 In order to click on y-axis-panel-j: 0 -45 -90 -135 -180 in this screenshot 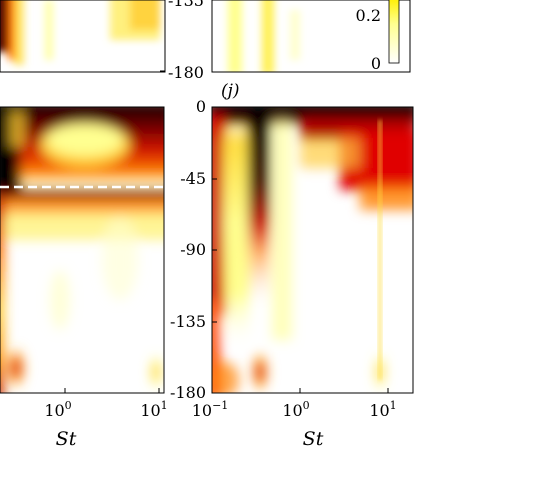, I will do `click(193, 249)`.